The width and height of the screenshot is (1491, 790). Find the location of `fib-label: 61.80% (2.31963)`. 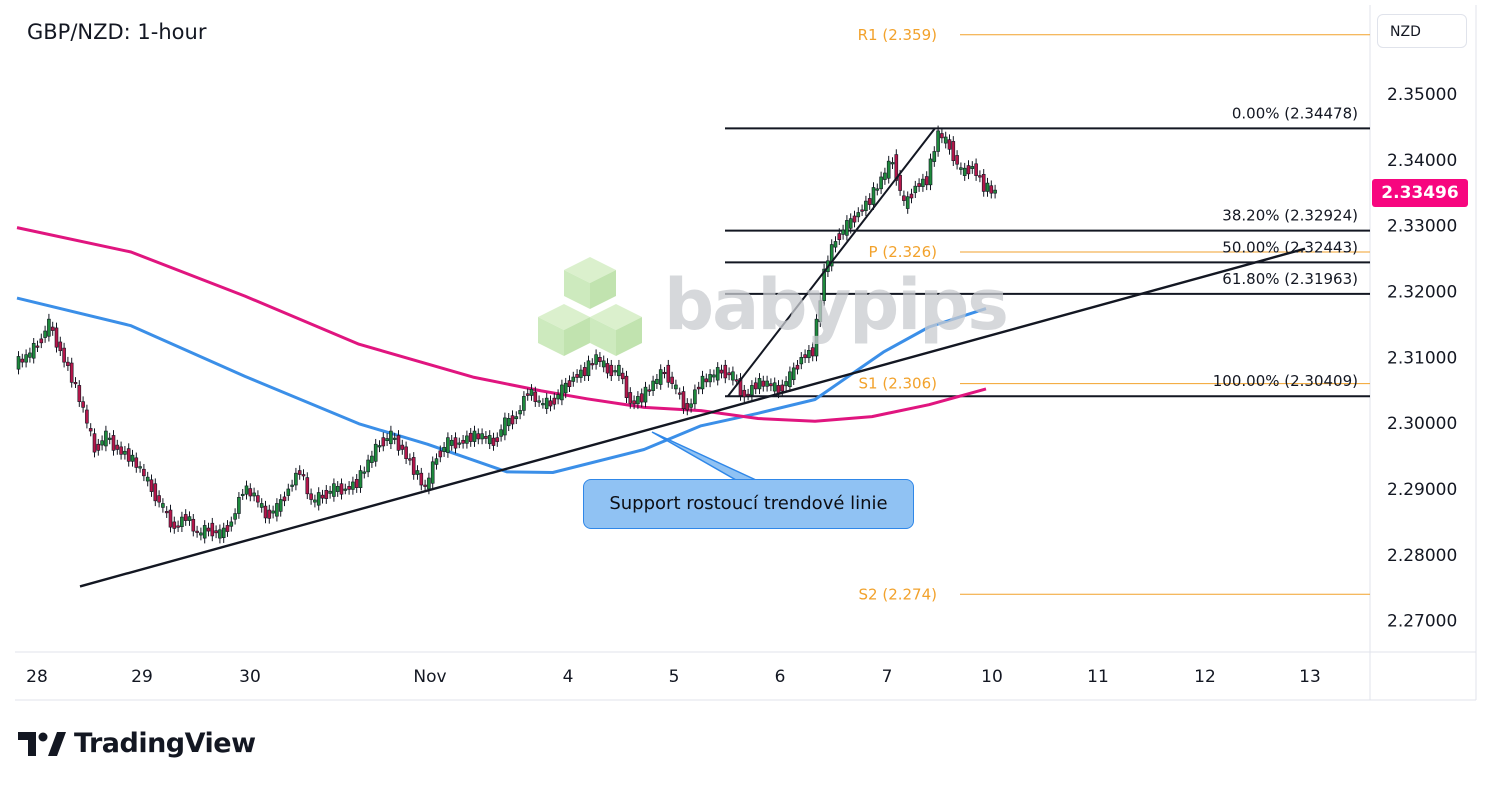

fib-label: 61.80% (2.31963) is located at coordinates (1290, 279).